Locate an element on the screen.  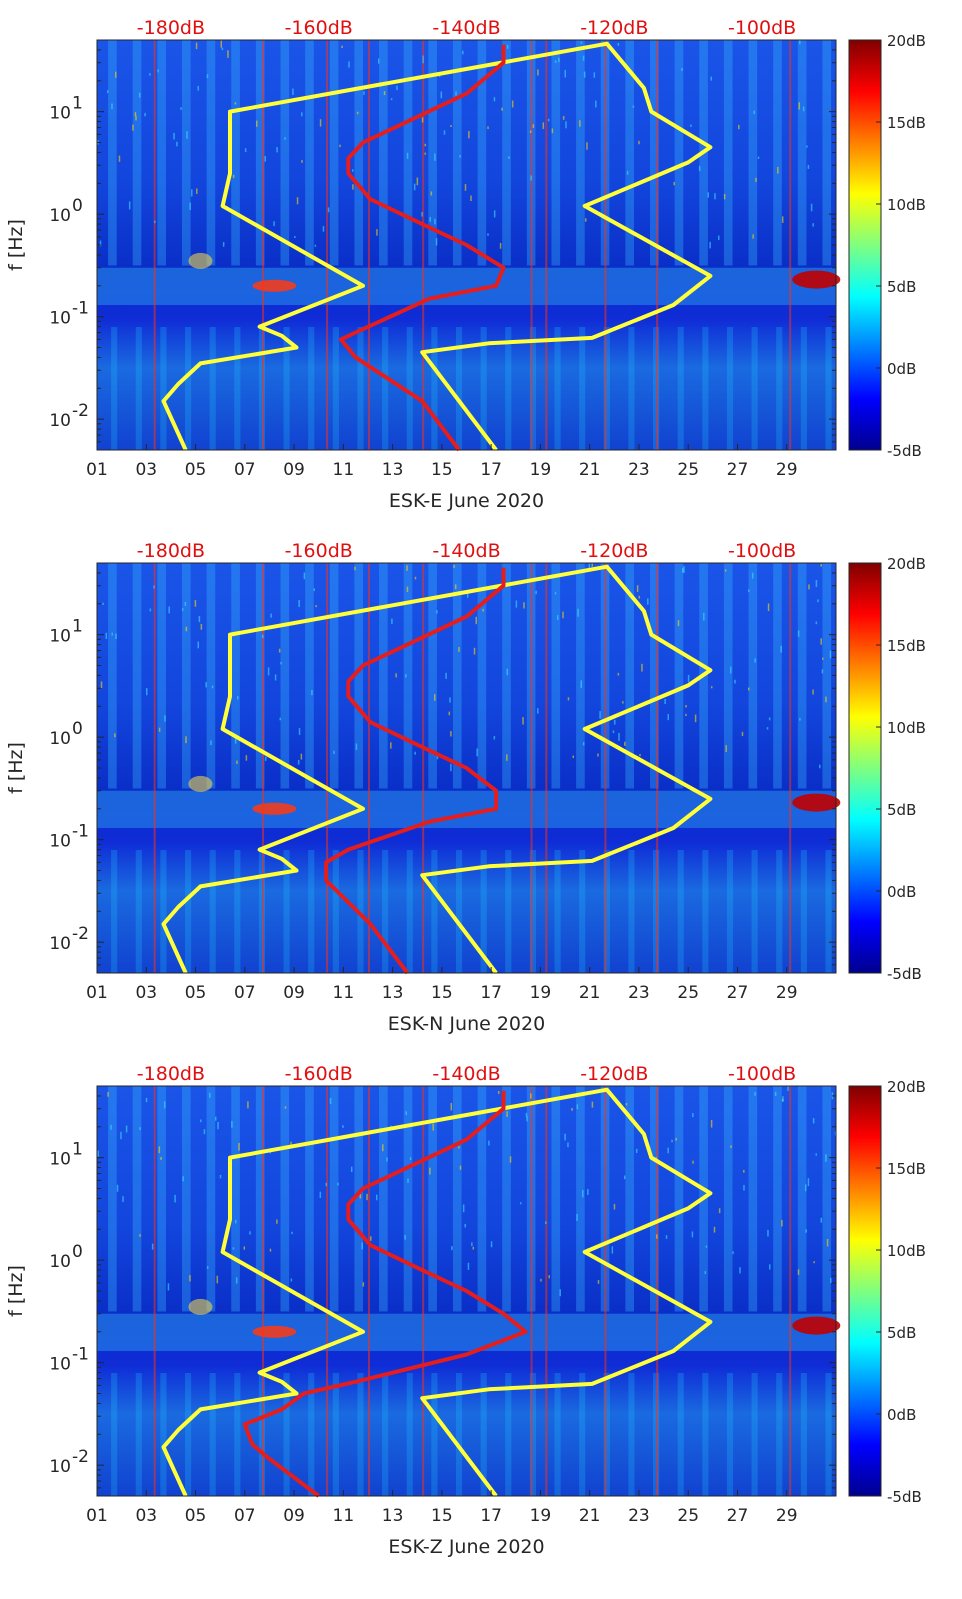
colorbar-tick-label: 15dB is located at coordinates (906, 646).